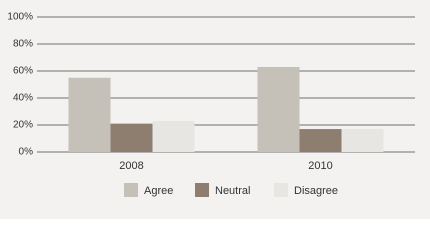 The width and height of the screenshot is (430, 240). What do you see at coordinates (20, 17) in the screenshot?
I see `y-tick-label: 100%` at bounding box center [20, 17].